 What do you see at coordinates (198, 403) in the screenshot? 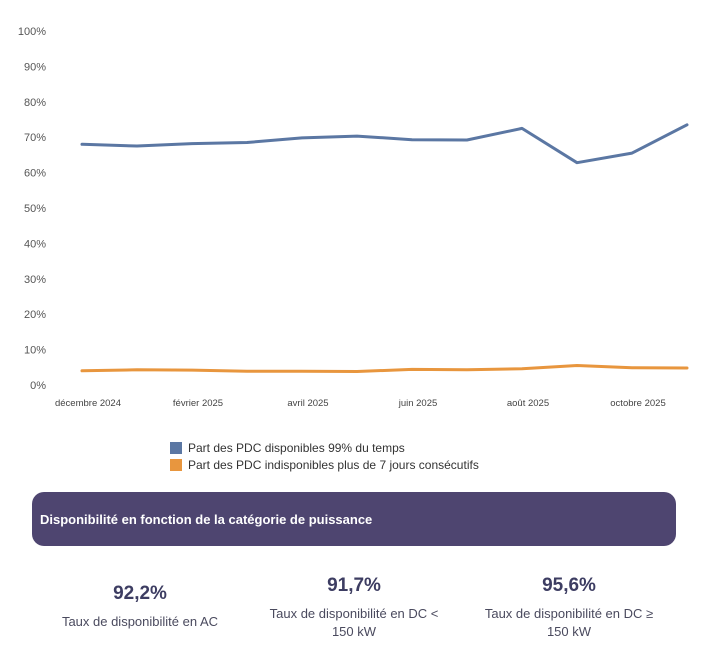
I see `x-tick-label: février 2025` at bounding box center [198, 403].